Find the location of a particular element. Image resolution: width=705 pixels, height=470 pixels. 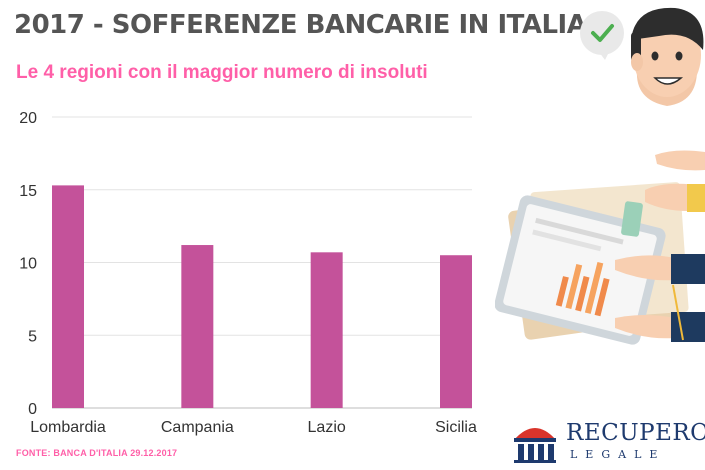

person-avatar-icon is located at coordinates (642, 56).